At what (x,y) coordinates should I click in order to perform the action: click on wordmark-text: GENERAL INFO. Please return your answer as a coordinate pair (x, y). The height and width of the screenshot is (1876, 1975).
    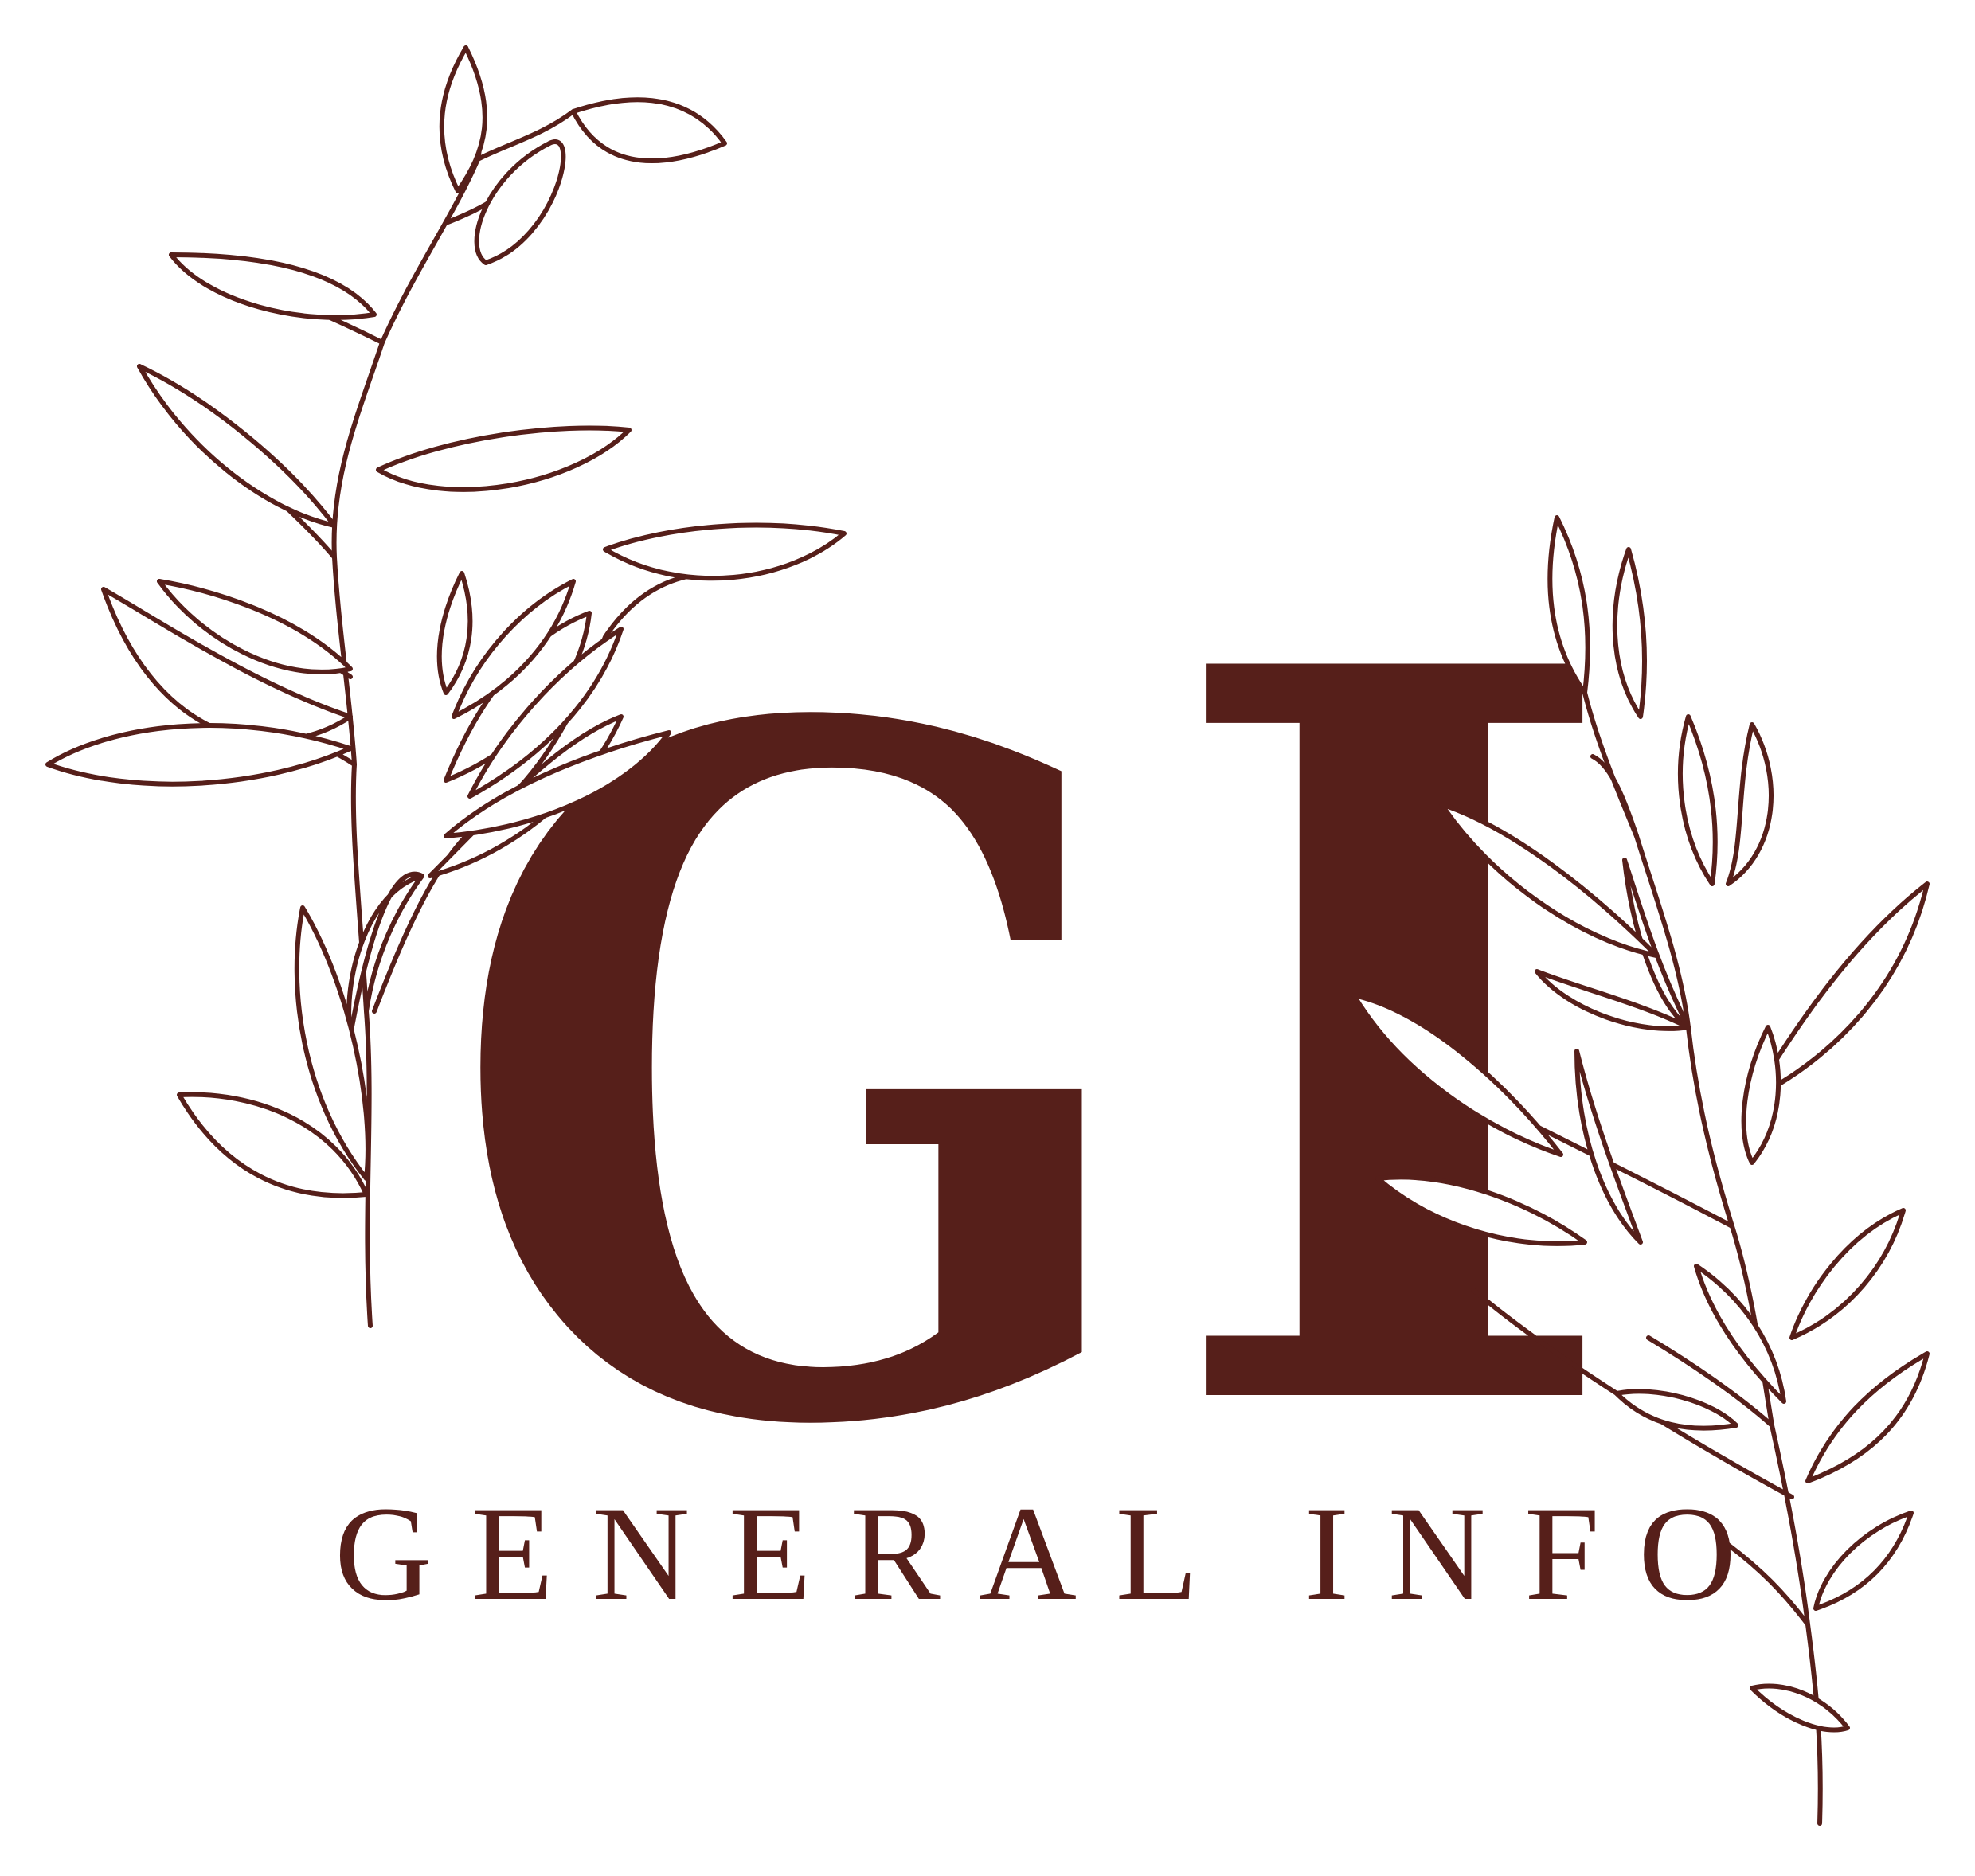
    Looking at the image, I should click on (1035, 1553).